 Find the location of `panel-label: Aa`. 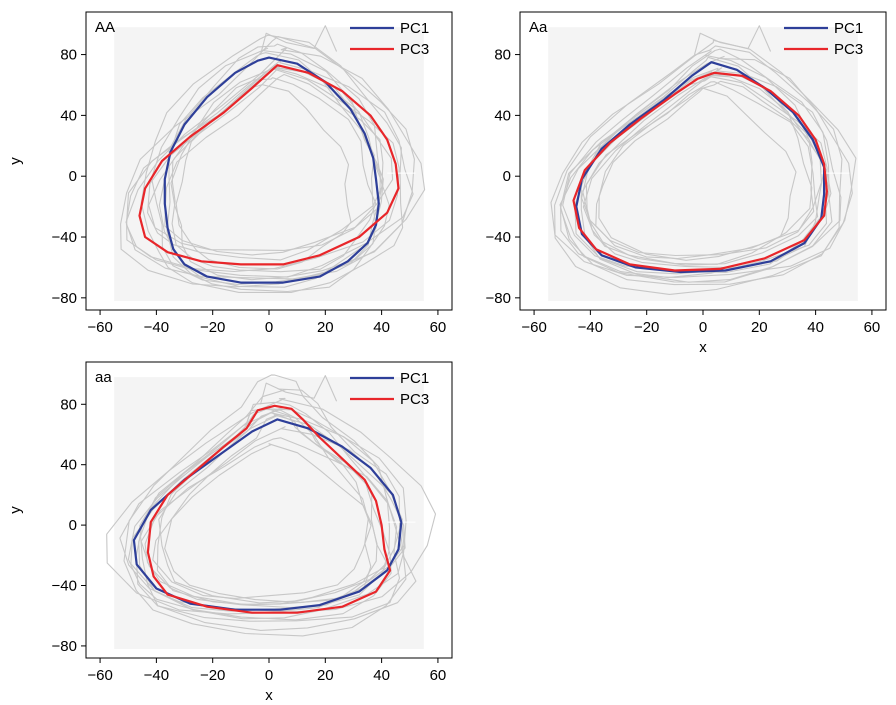

panel-label: Aa is located at coordinates (538, 27).